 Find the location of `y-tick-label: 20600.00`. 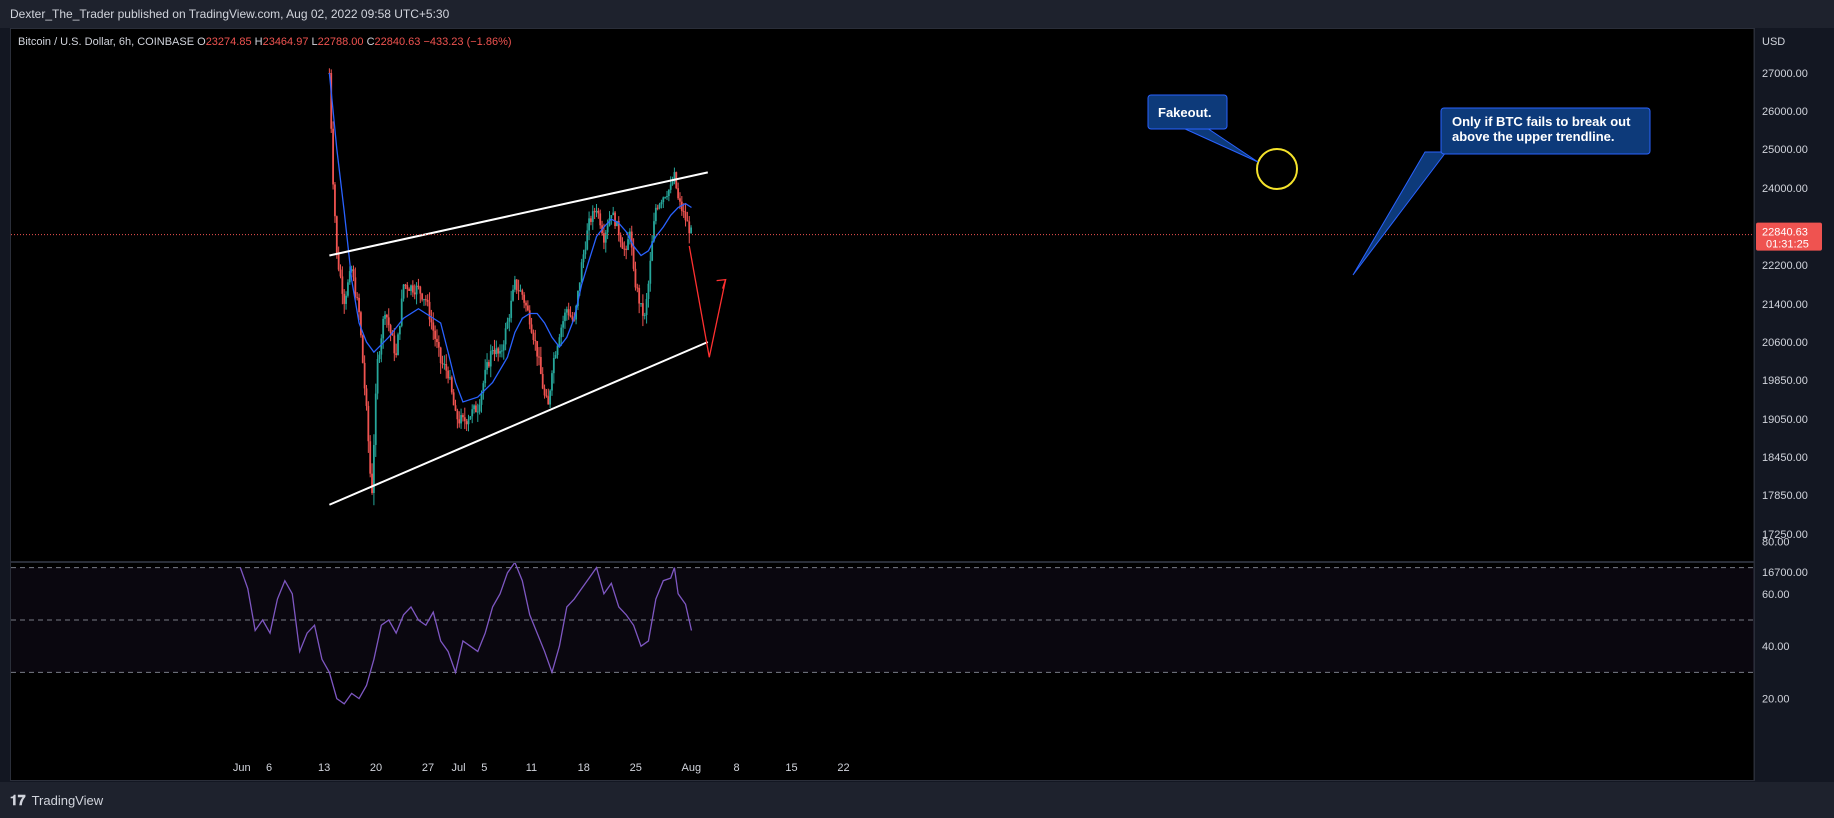

y-tick-label: 20600.00 is located at coordinates (1785, 343).